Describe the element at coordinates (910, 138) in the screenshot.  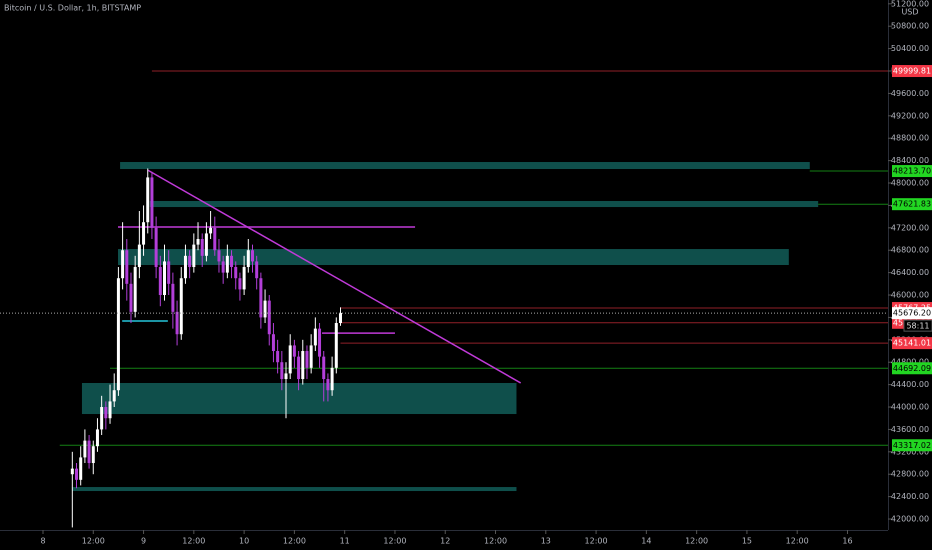
I see `y-tick-label: 48800.00` at that location.